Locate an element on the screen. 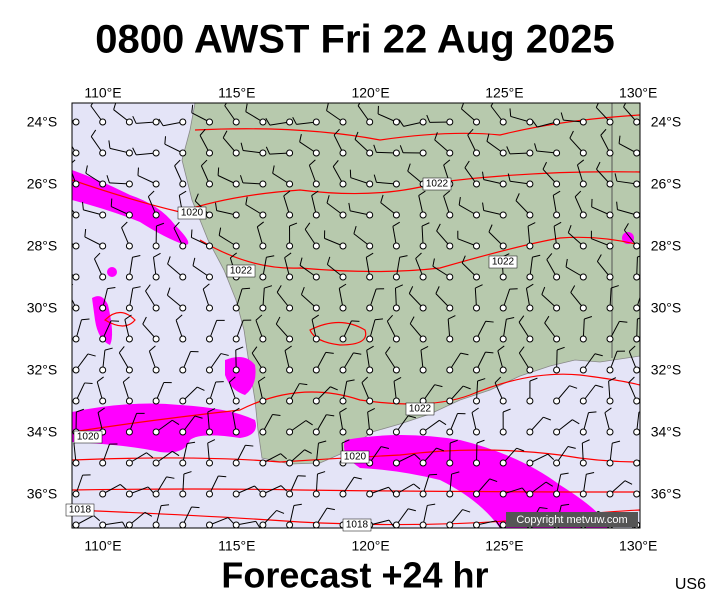 The width and height of the screenshot is (711, 600). map-title: 0800 AWST Fri 22 Aug 2025 is located at coordinates (354, 40).